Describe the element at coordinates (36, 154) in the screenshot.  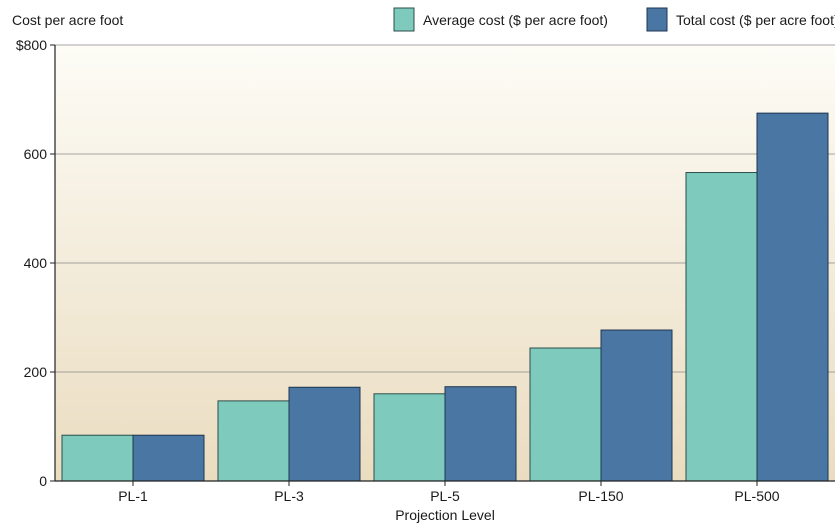
I see `y-tick-label: 600` at that location.